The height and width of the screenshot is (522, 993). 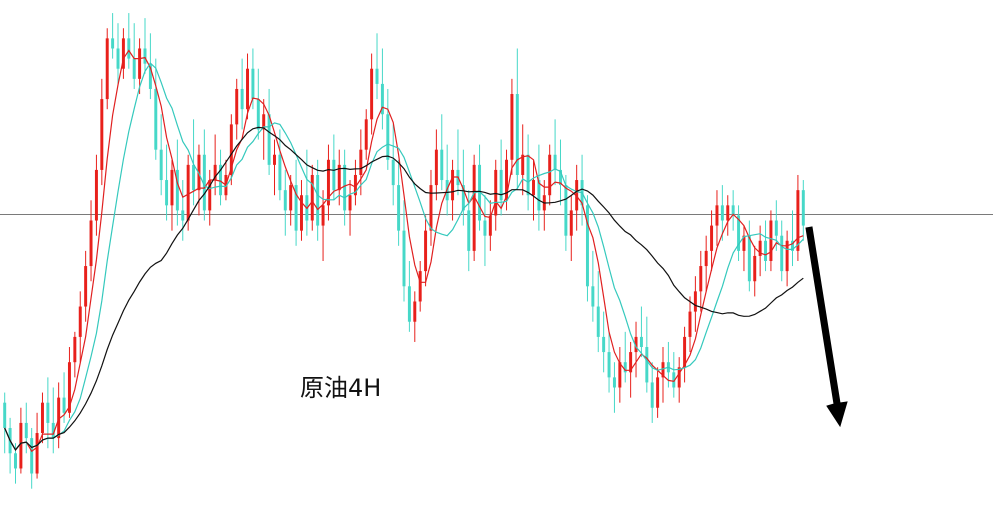 I want to click on forecast-arrow, so click(x=826, y=327).